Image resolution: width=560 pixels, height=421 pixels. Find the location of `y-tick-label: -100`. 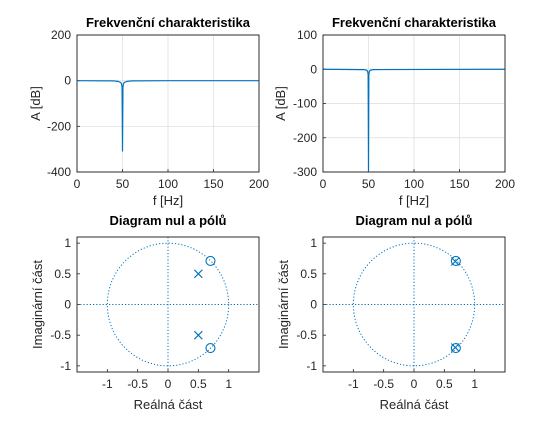

y-tick-label: -100 is located at coordinates (305, 104).